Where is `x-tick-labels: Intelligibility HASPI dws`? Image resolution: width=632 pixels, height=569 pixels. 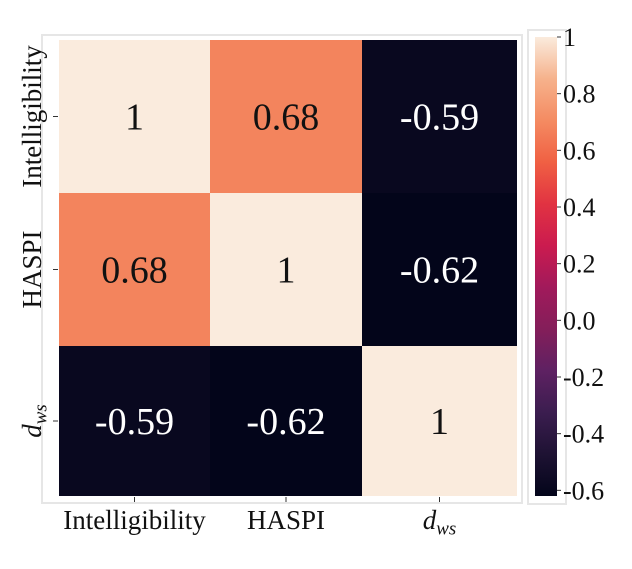
x-tick-labels: Intelligibility HASPI dws is located at coordinates (259, 518).